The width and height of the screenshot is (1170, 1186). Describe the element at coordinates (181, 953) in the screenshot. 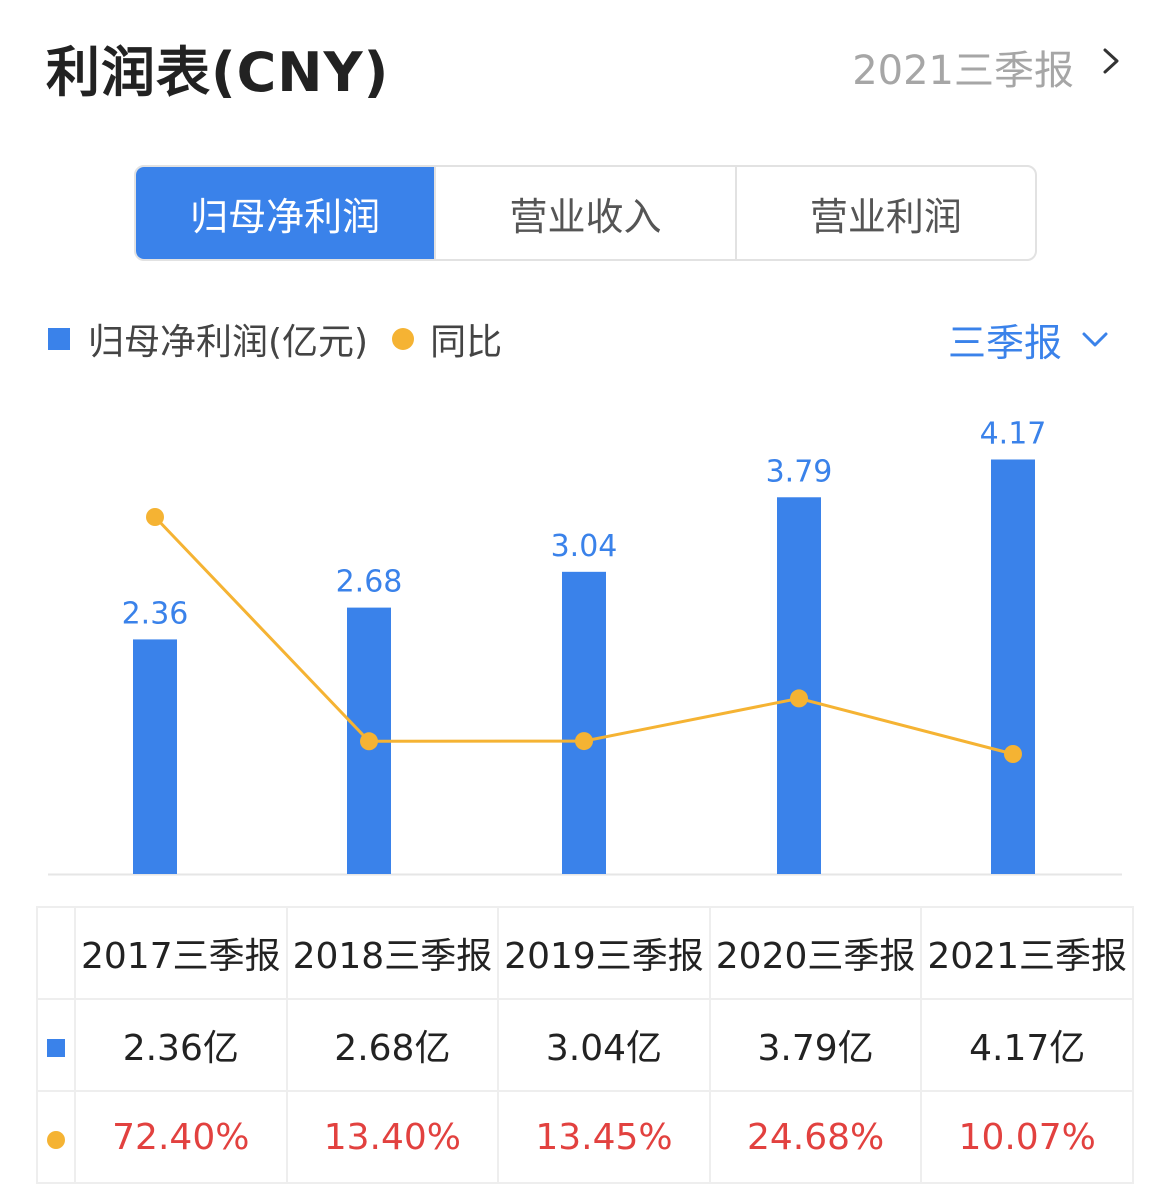

I see `table-header-cell: 2017三季报` at that location.